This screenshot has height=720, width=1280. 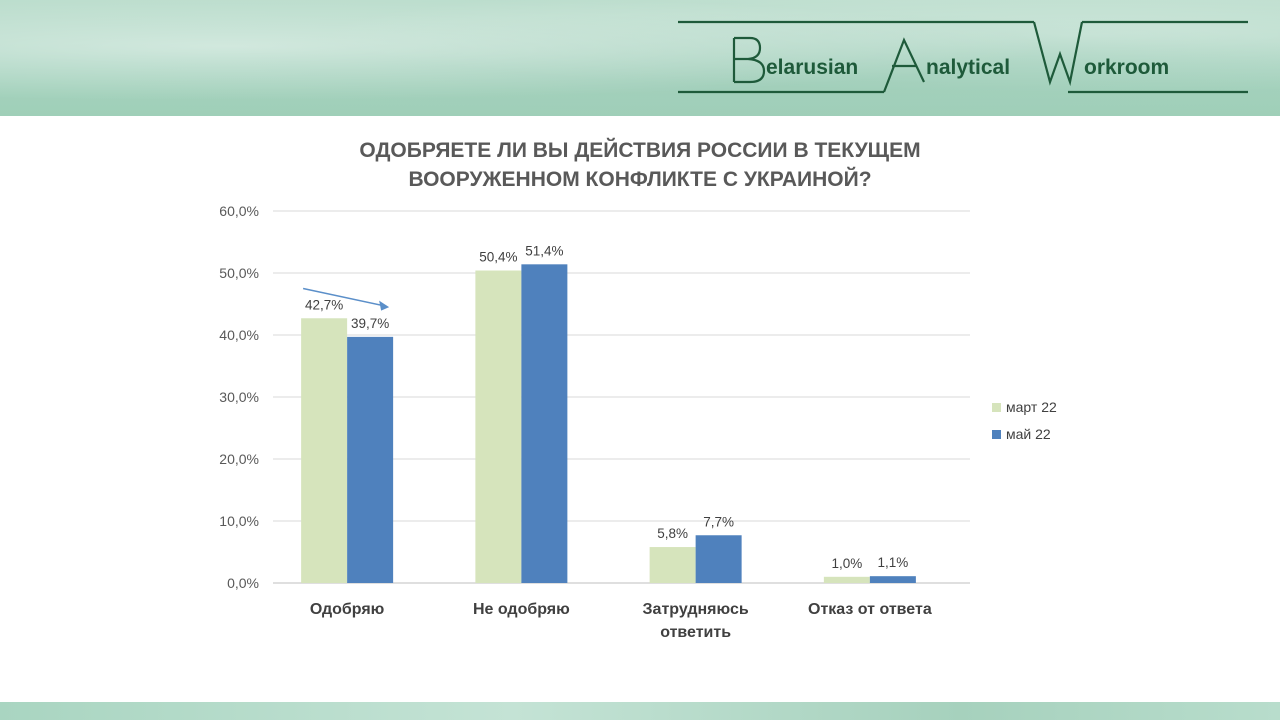 What do you see at coordinates (498, 257) in the screenshot?
I see `data-label: 50,4%` at bounding box center [498, 257].